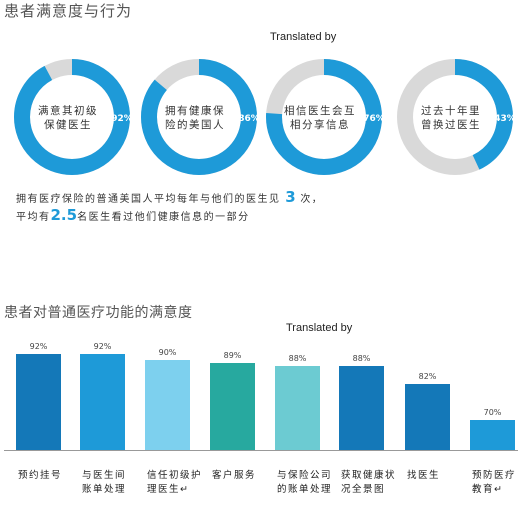 The image size is (522, 509). Describe the element at coordinates (68, 11) in the screenshot. I see `section1-title: 患者满意度与行为` at that location.